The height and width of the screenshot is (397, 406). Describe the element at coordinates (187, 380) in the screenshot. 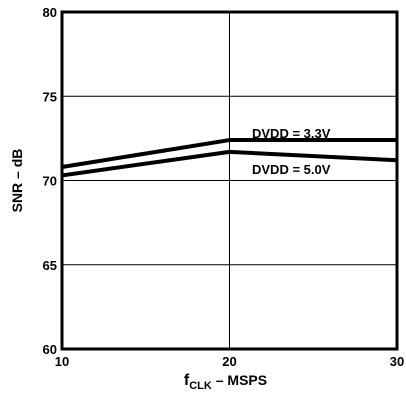

I see `x-axis-label-main: f` at that location.